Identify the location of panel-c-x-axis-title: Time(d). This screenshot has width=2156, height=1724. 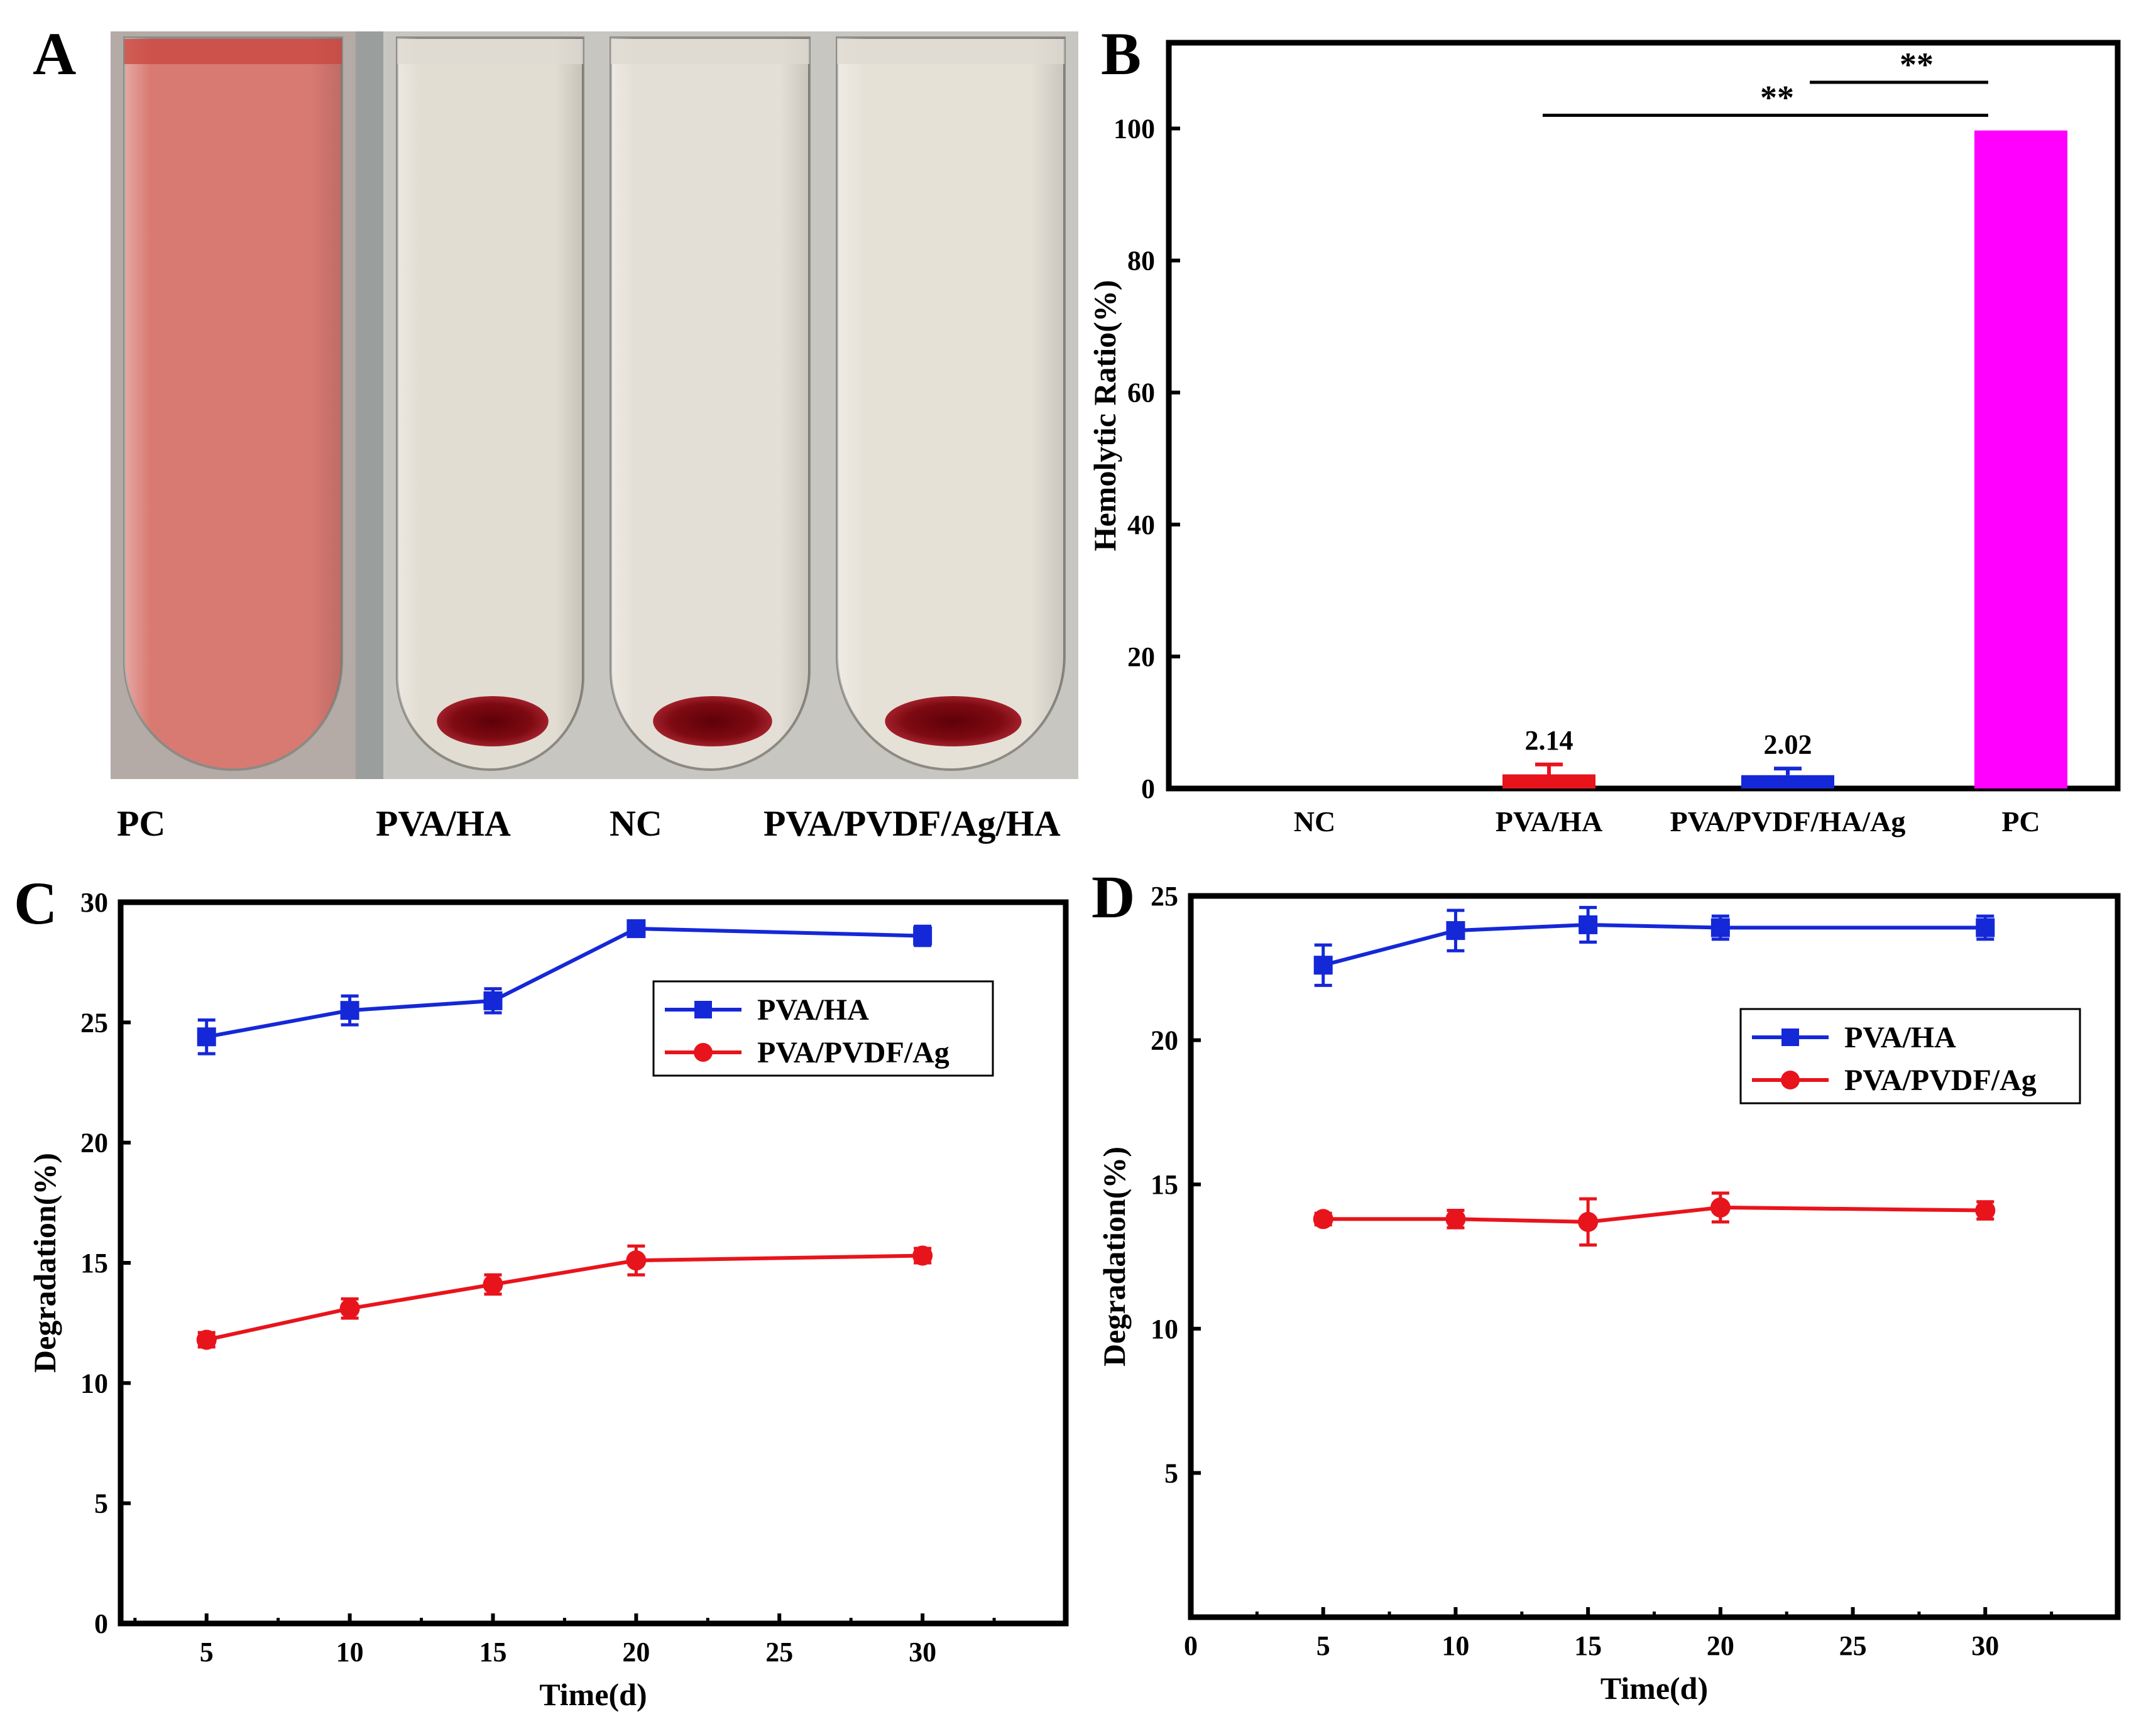
(593, 1694).